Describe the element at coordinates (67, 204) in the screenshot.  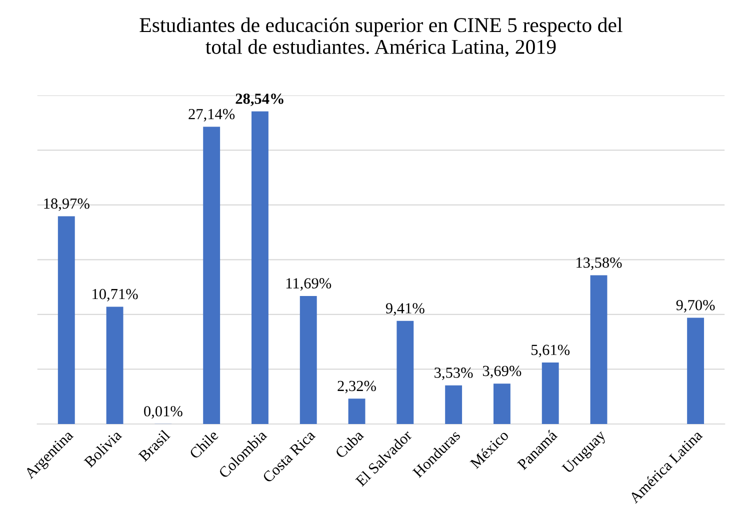
I see `data-label: 18,97%` at that location.